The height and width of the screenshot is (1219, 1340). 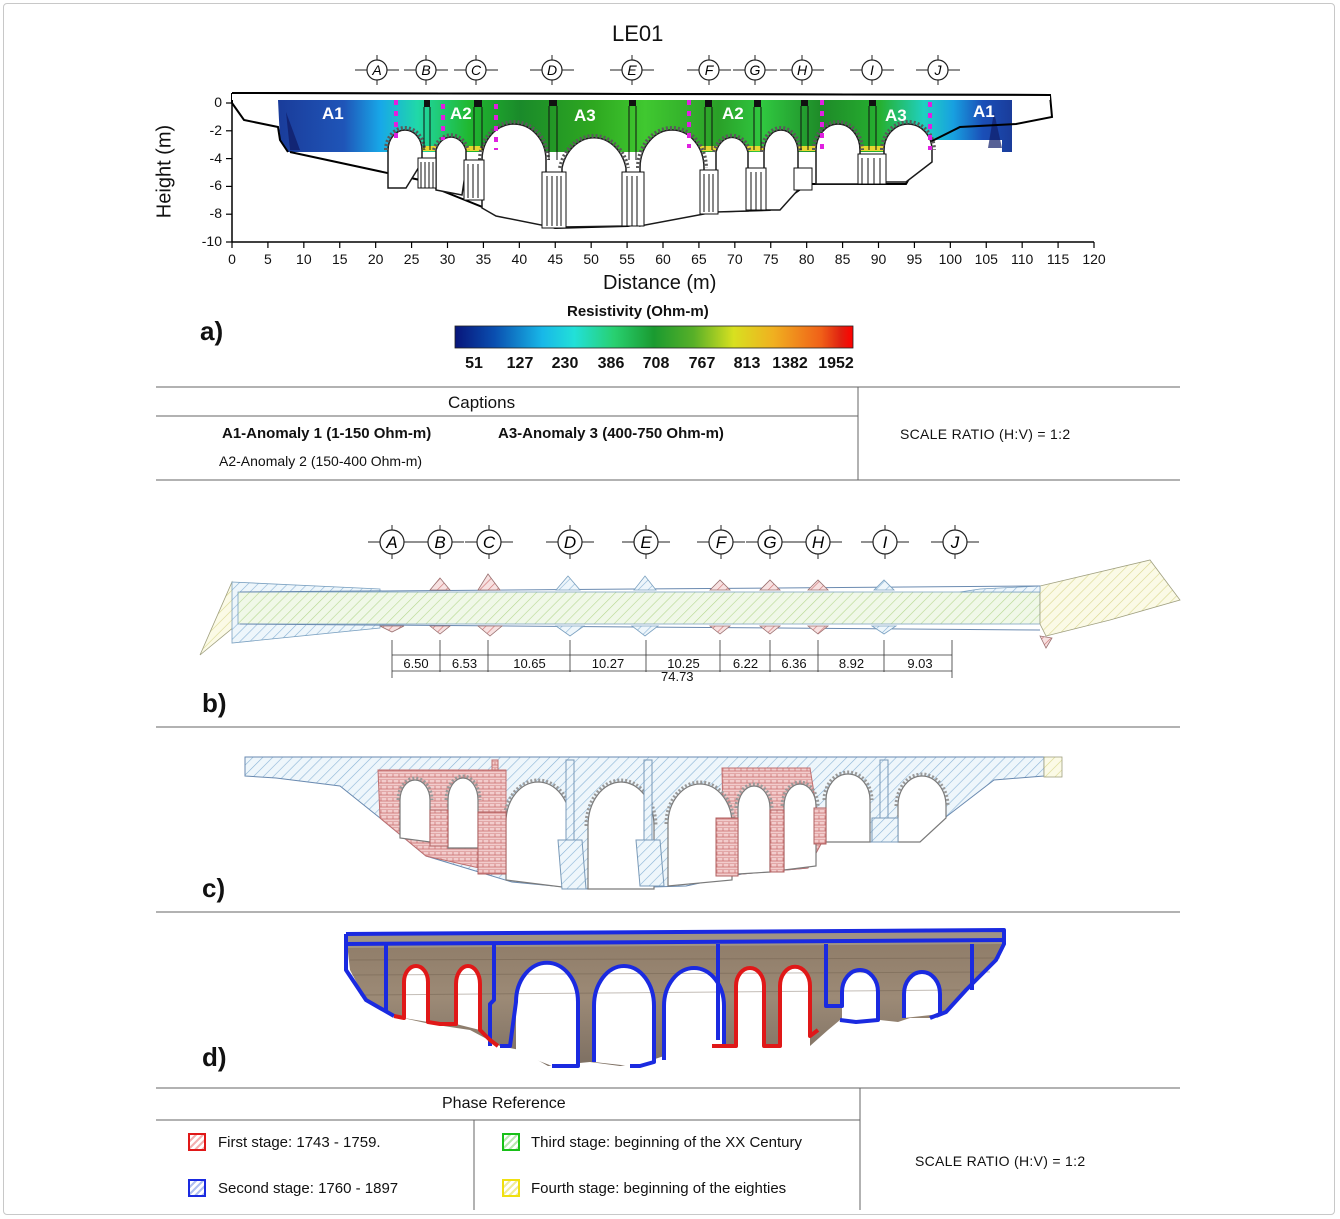 I want to click on fourth-stage-swatch, so click(x=511, y=1188).